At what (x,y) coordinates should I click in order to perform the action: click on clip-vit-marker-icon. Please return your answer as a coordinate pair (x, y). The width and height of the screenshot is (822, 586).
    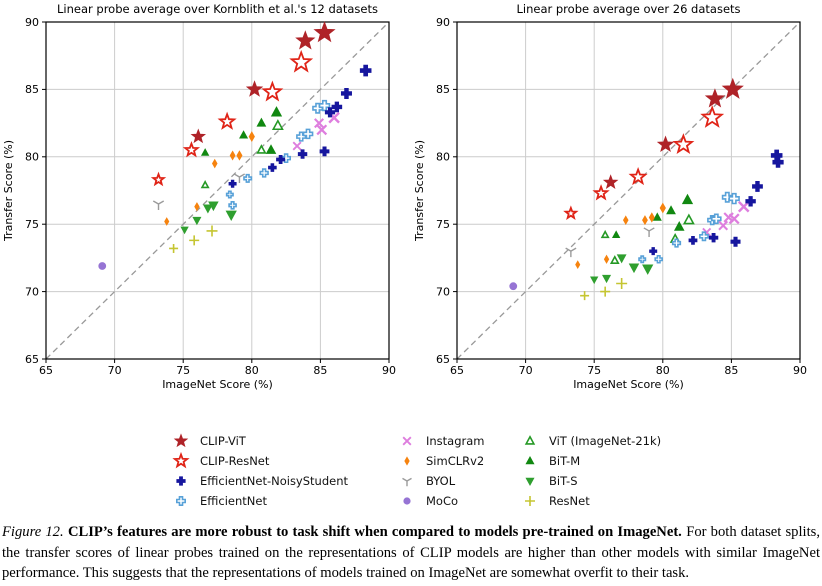
    Looking at the image, I should click on (181, 440).